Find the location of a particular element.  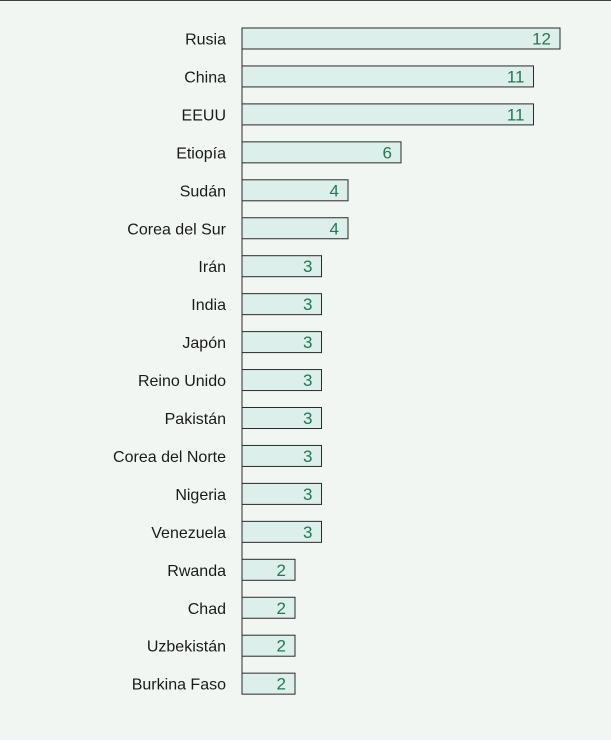

value-label: 6 is located at coordinates (387, 152).